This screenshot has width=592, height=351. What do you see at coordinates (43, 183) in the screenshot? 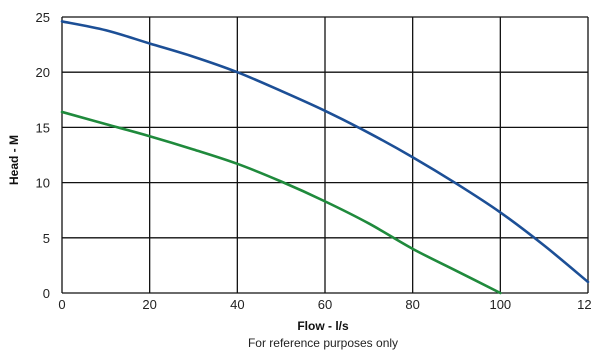
I see `y-tick-label: 10` at bounding box center [43, 183].